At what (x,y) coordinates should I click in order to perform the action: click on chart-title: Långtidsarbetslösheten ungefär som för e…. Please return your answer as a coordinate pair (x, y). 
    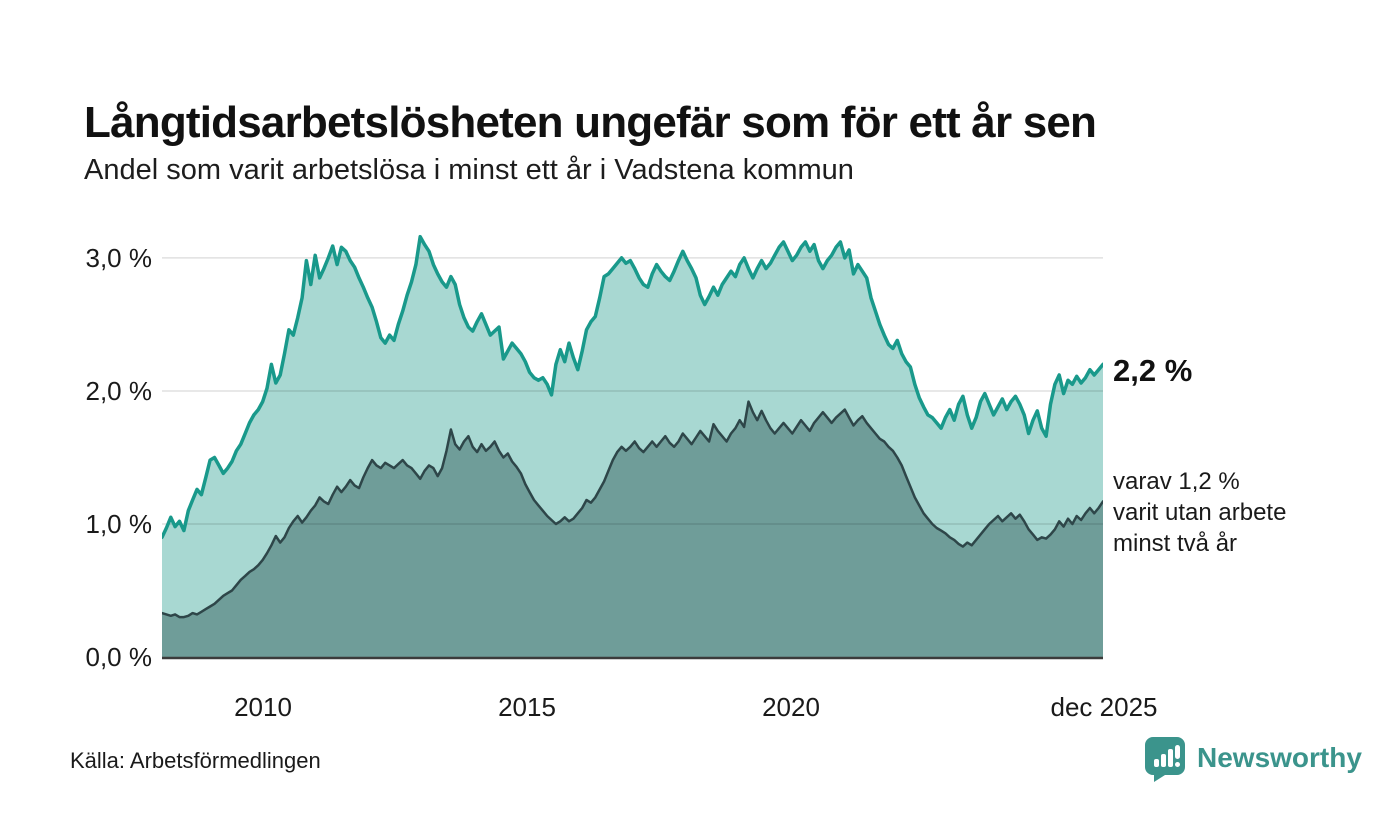
    Looking at the image, I should click on (590, 123).